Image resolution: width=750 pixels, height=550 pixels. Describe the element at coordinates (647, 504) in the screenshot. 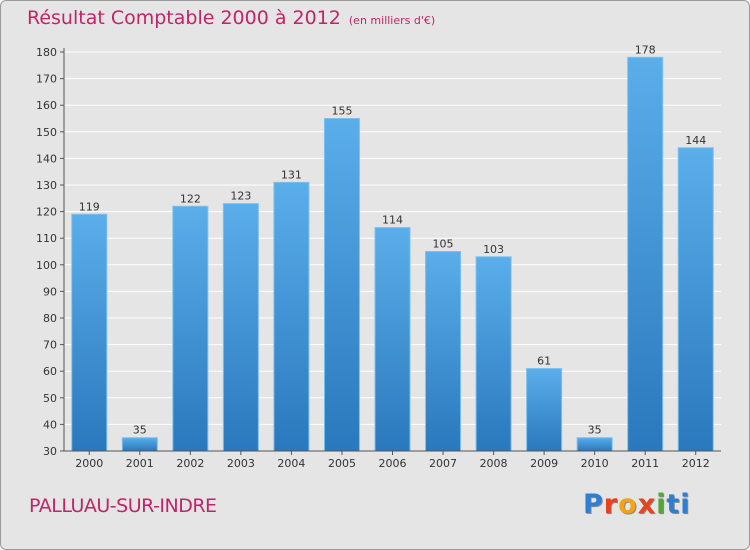

I see `logo-letter: x` at that location.